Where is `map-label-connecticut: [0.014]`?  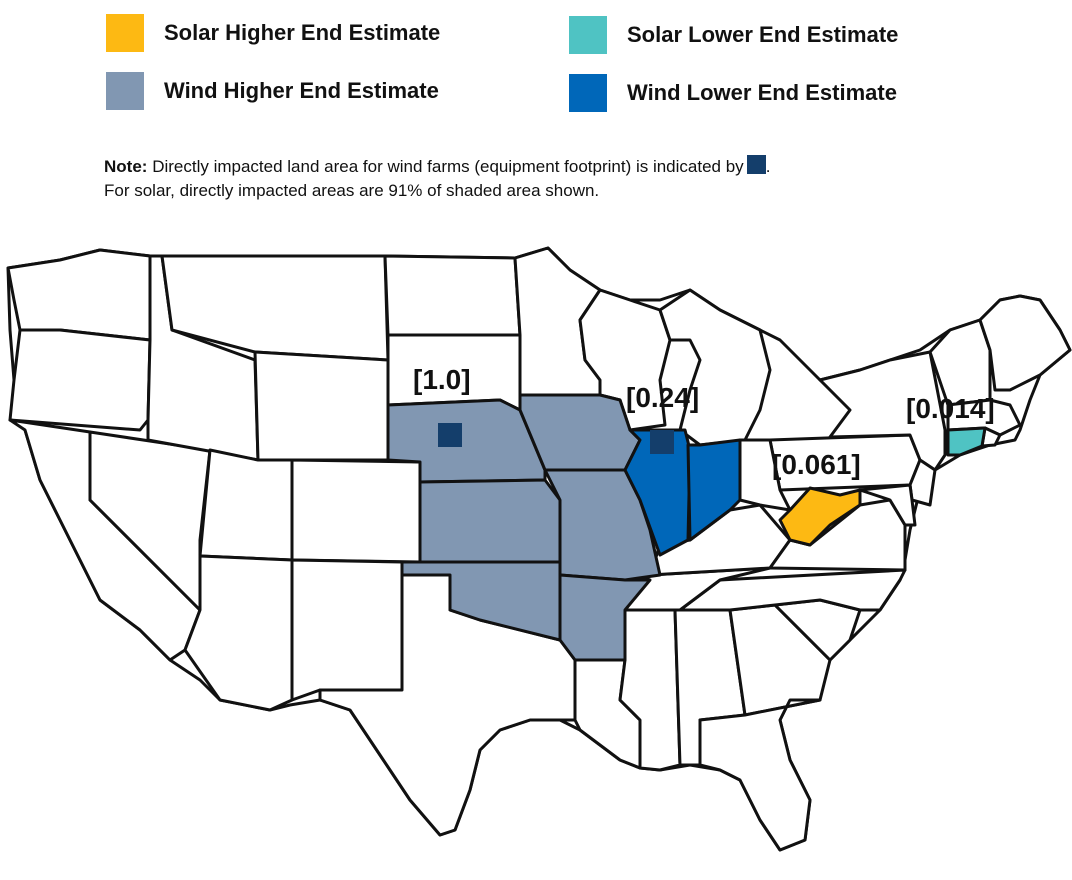 map-label-connecticut: [0.014] is located at coordinates (950, 408).